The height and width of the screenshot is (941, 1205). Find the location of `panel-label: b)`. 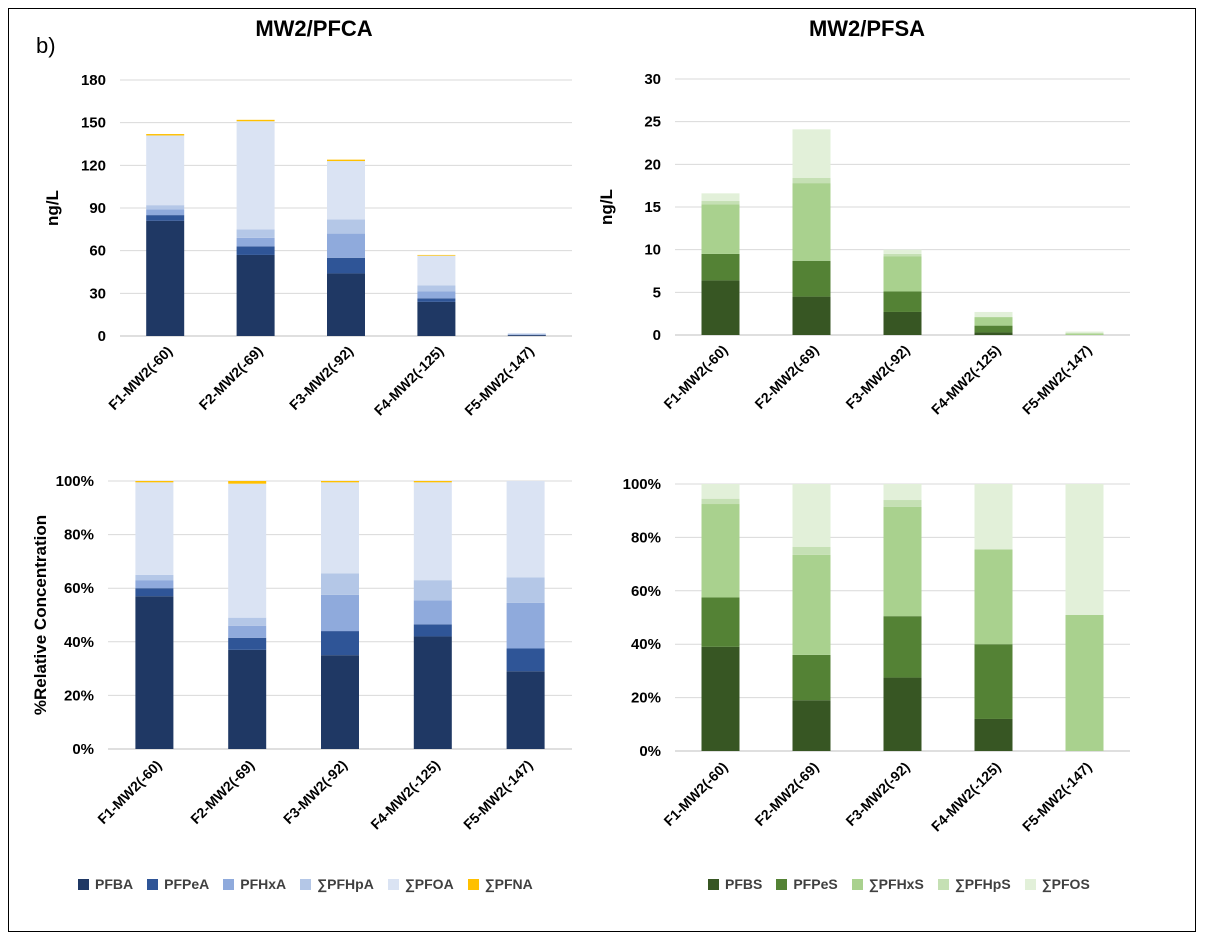

panel-label: b) is located at coordinates (46, 45).